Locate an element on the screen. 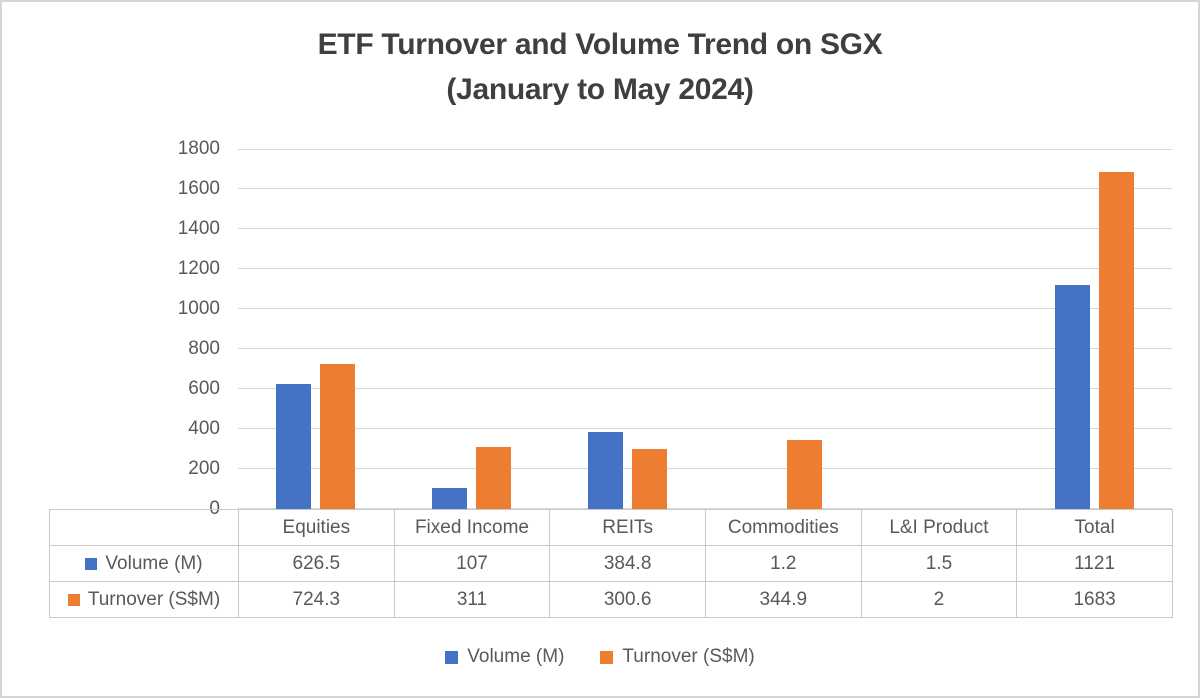  table-row-label-volume-m: Volume (M) is located at coordinates (144, 563).